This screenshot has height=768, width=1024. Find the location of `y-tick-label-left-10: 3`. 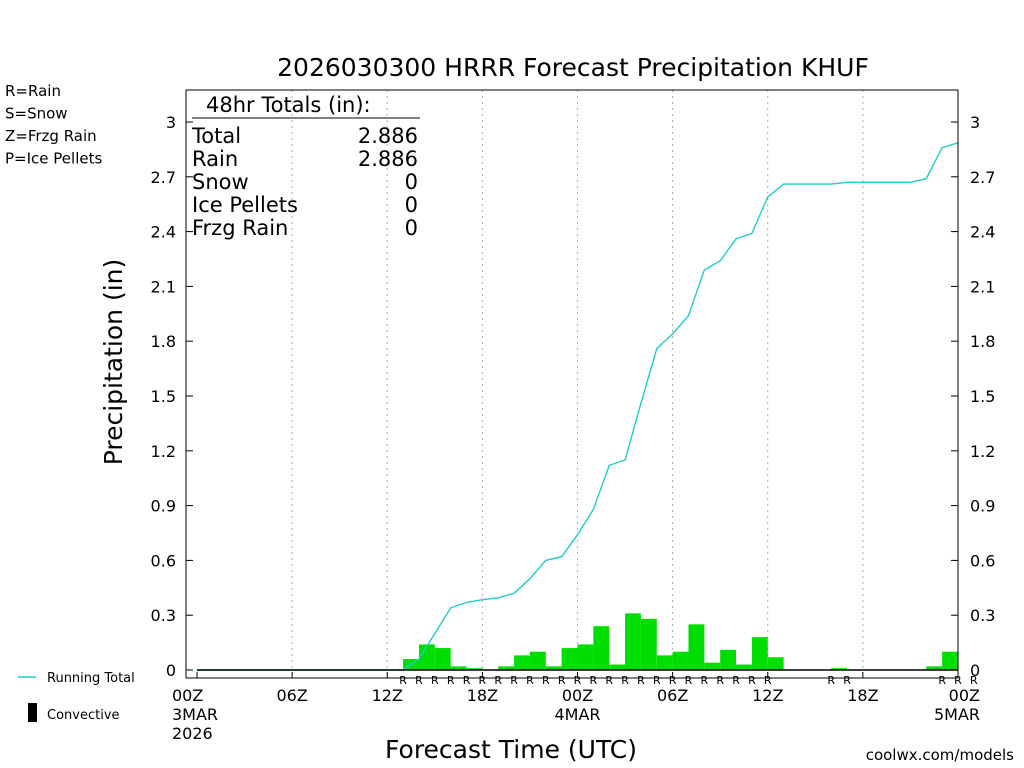

y-tick-label-left-10: 3 is located at coordinates (171, 122).